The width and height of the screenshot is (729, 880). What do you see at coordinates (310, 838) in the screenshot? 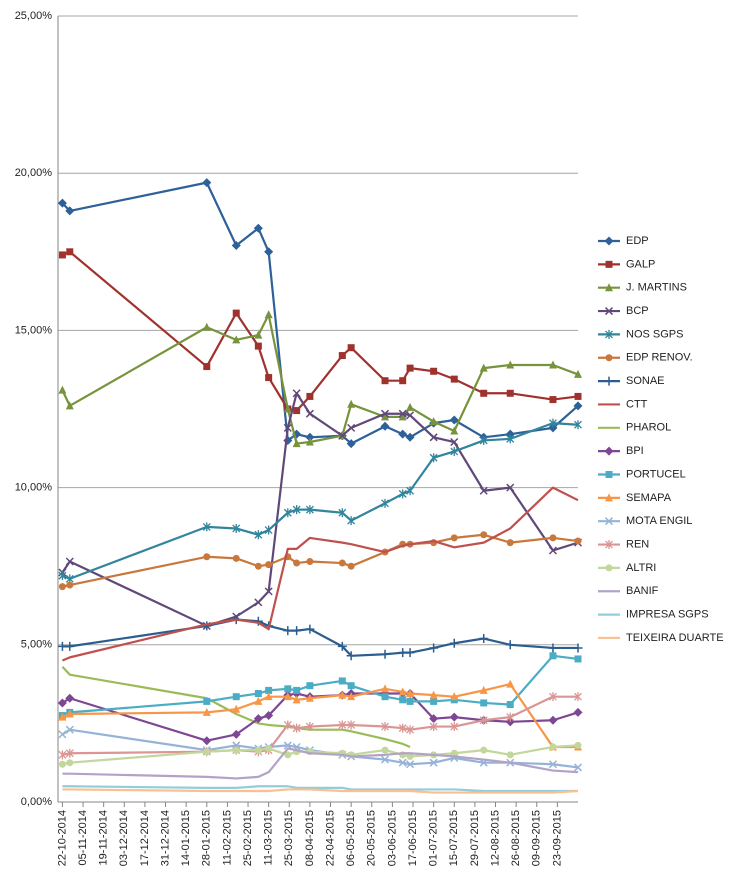
I see `x-tick-label: 08-04-2015` at bounding box center [310, 838].